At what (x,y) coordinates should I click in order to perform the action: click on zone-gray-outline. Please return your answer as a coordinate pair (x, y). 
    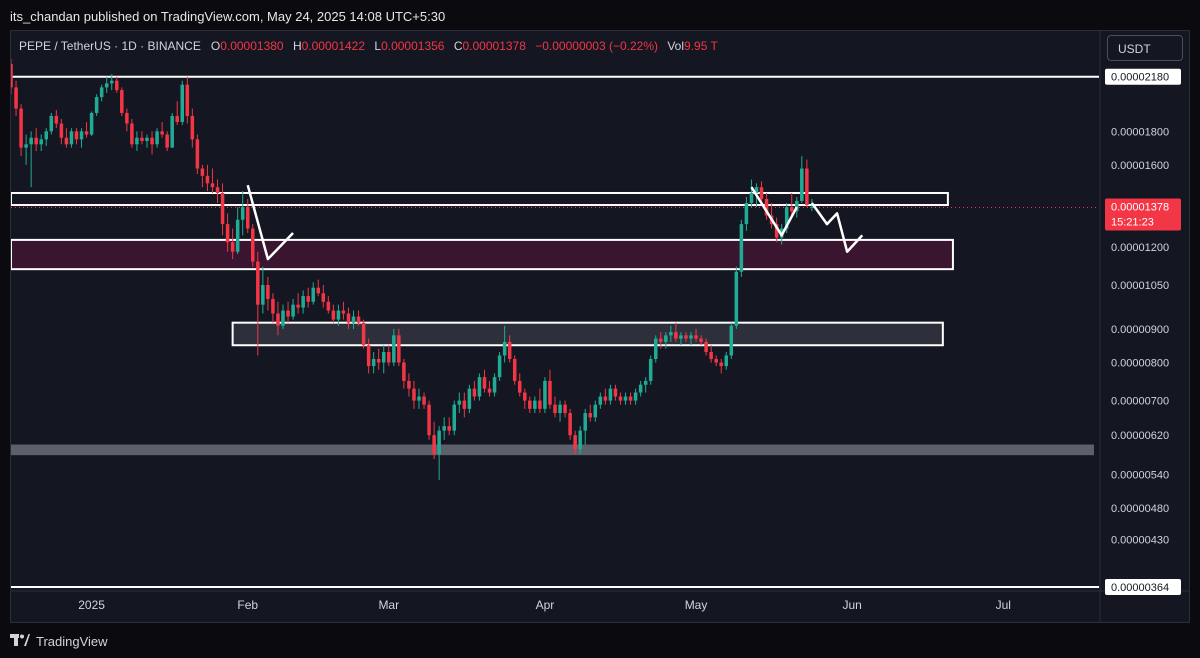
    Looking at the image, I should click on (587, 334).